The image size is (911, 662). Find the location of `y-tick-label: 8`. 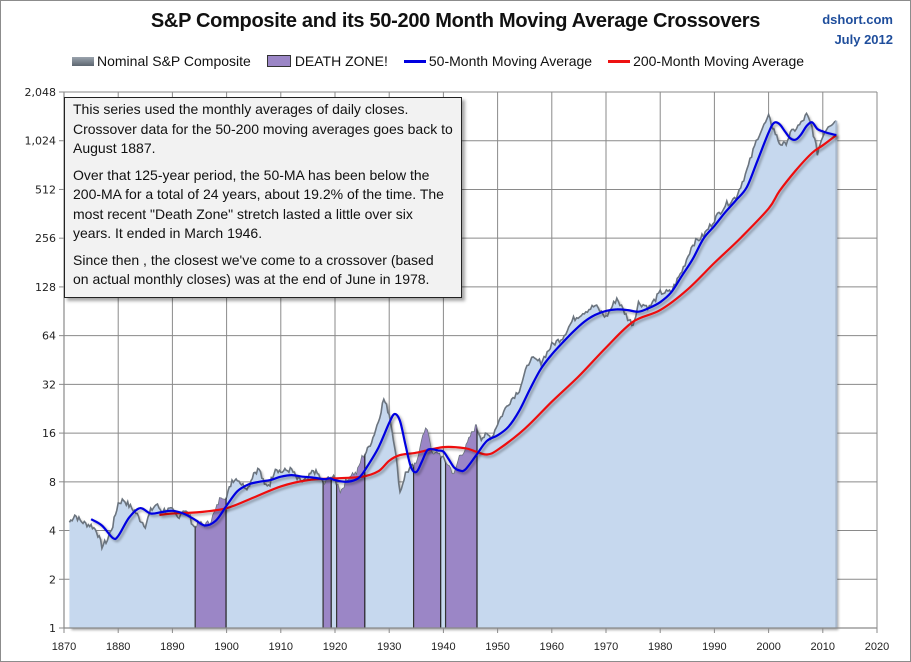

y-tick-label: 8 is located at coordinates (52, 482).